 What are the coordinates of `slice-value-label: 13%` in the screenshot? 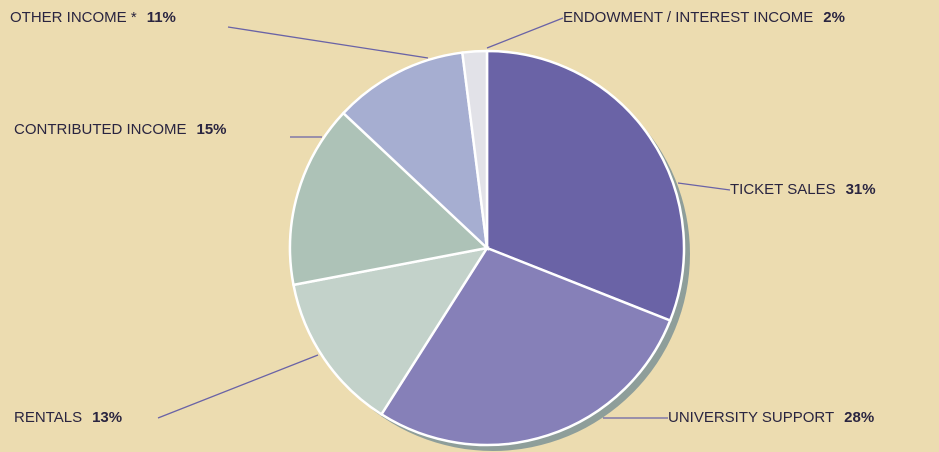 It's located at (107, 417).